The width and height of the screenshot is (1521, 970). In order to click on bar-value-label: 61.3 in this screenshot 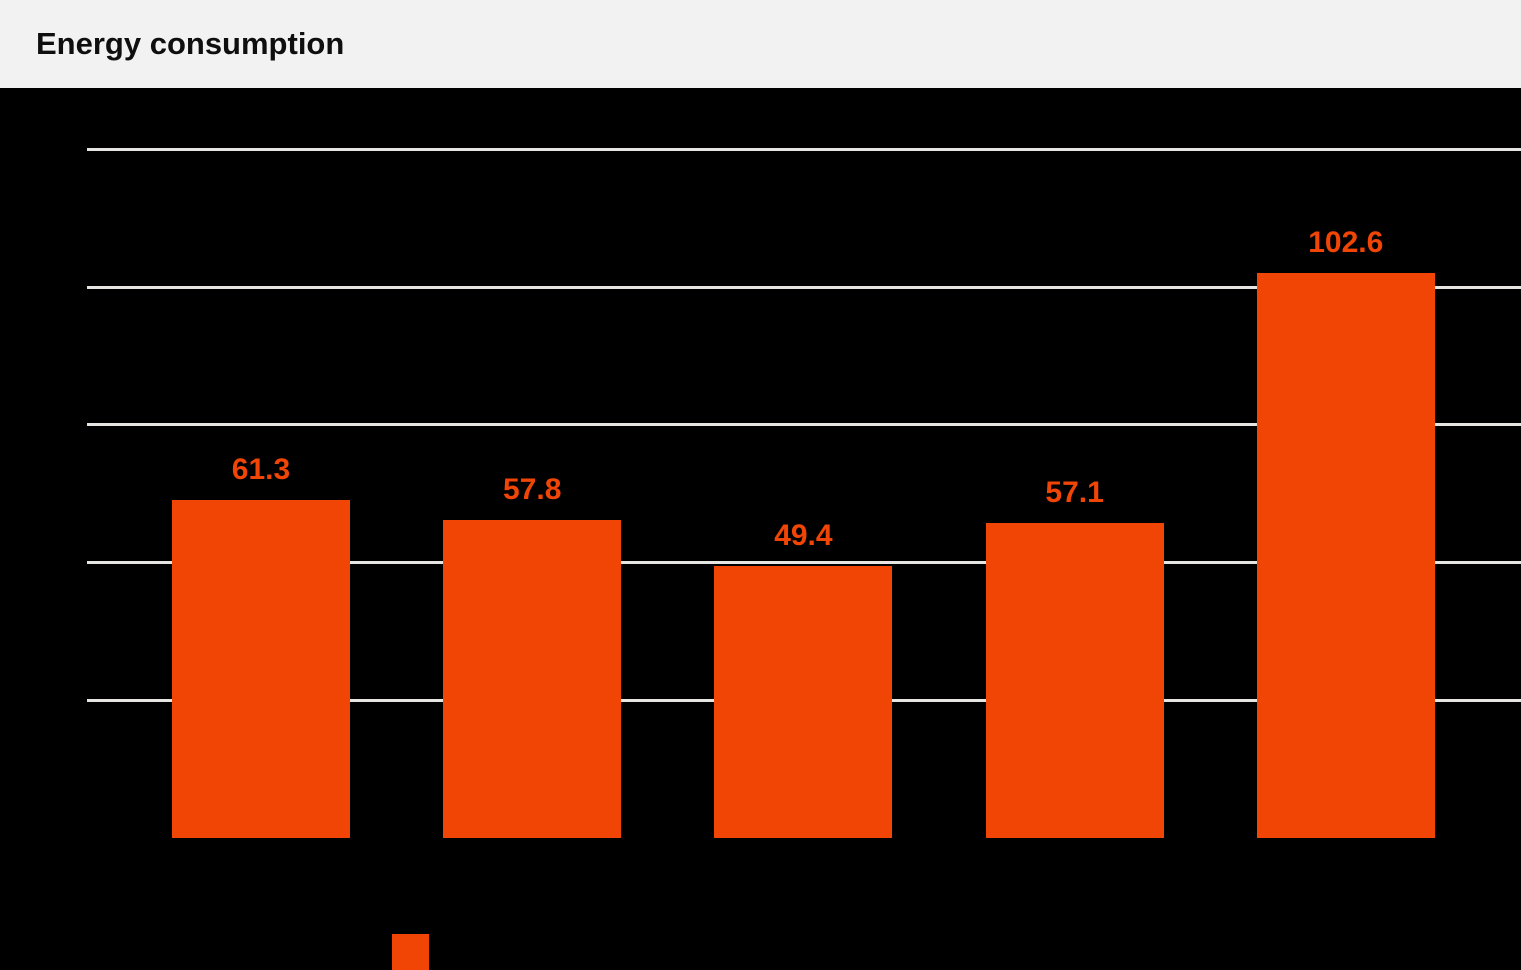, I will do `click(261, 470)`.